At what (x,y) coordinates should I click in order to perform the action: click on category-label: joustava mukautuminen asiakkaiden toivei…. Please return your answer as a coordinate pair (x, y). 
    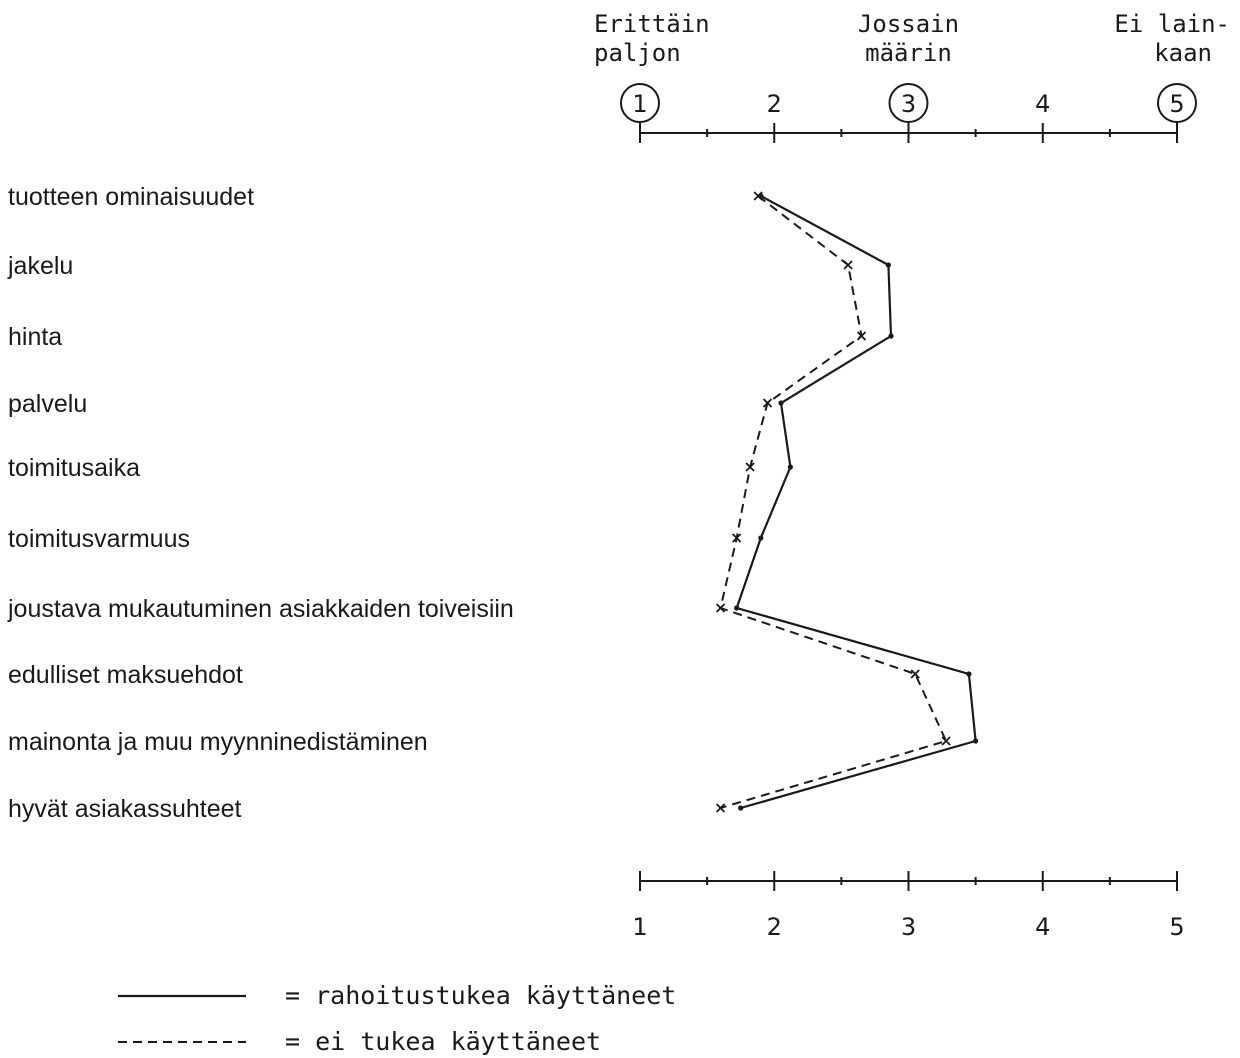
    Looking at the image, I should click on (260, 609).